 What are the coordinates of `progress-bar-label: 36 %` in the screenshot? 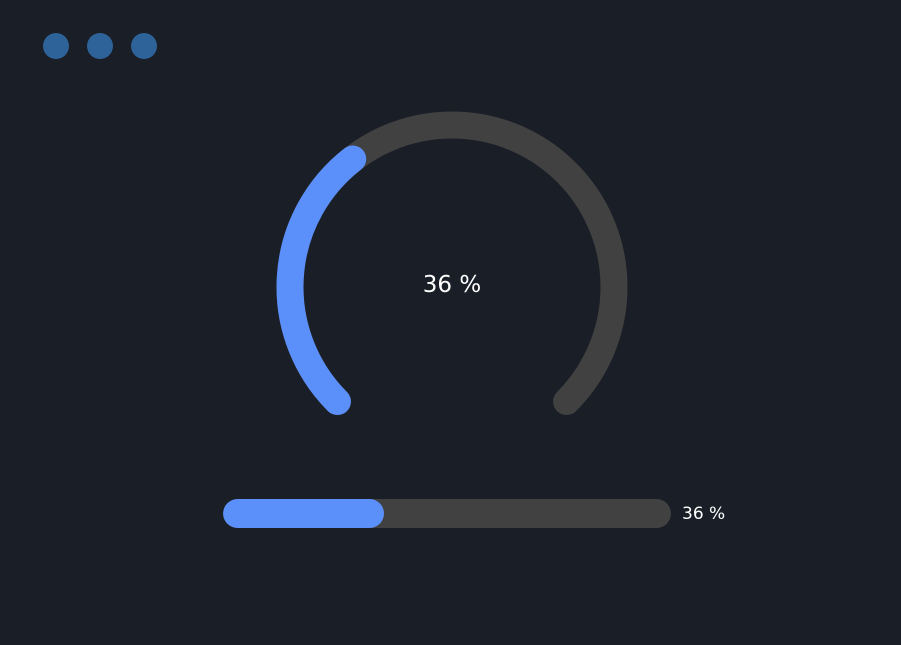 It's located at (704, 514).